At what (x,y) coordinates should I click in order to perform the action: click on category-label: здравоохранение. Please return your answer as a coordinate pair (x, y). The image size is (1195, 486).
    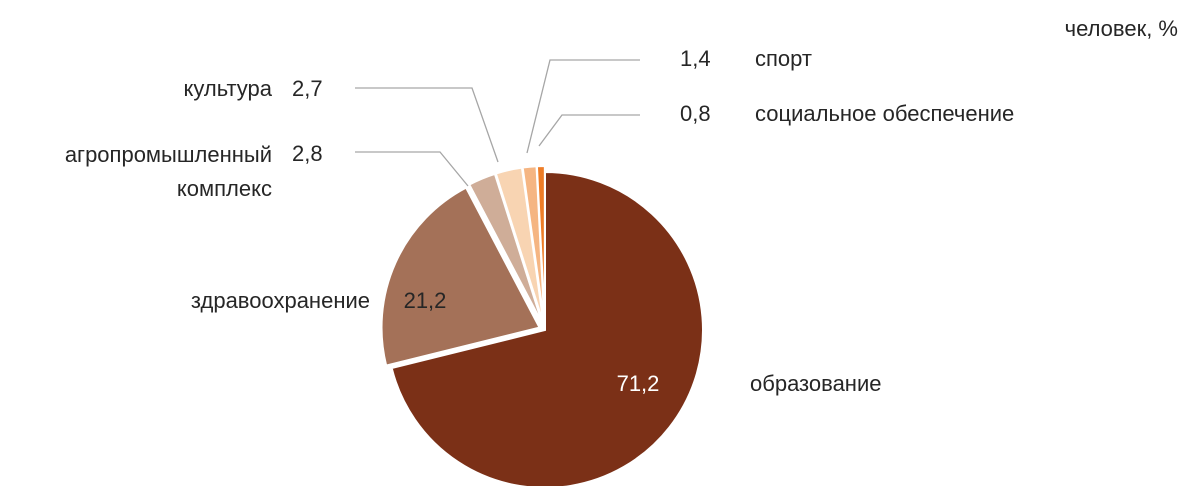
    Looking at the image, I should click on (280, 300).